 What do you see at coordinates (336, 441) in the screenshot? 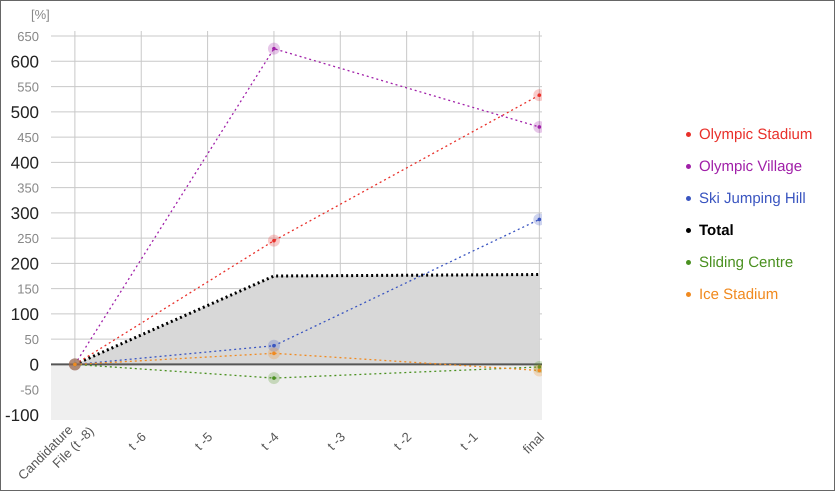
I see `x-tick-label: t -3` at bounding box center [336, 441].